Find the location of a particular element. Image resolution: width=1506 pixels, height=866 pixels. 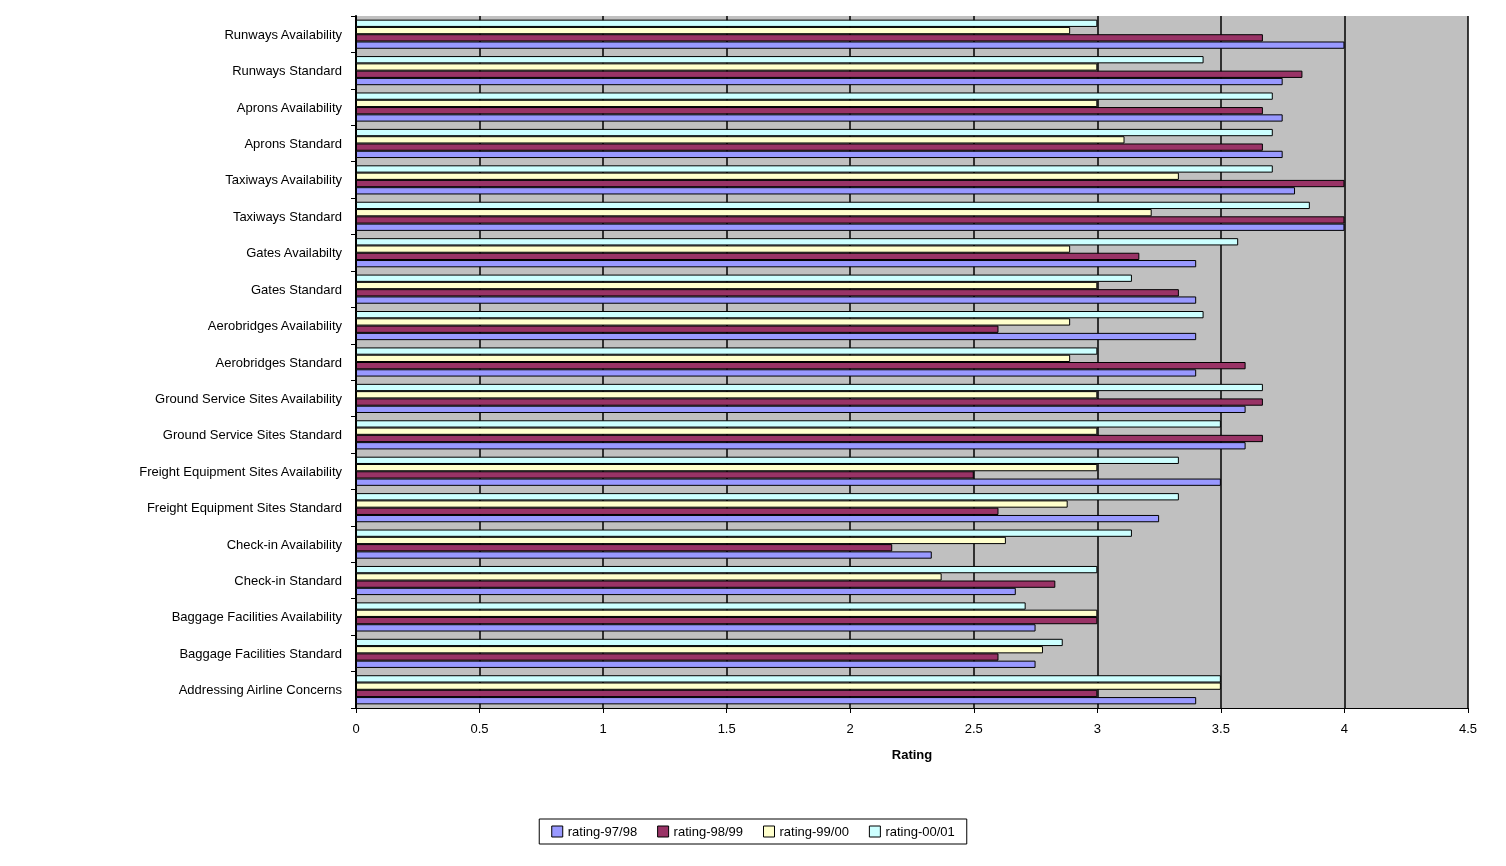

x-tick-label: 3 is located at coordinates (1097, 728).